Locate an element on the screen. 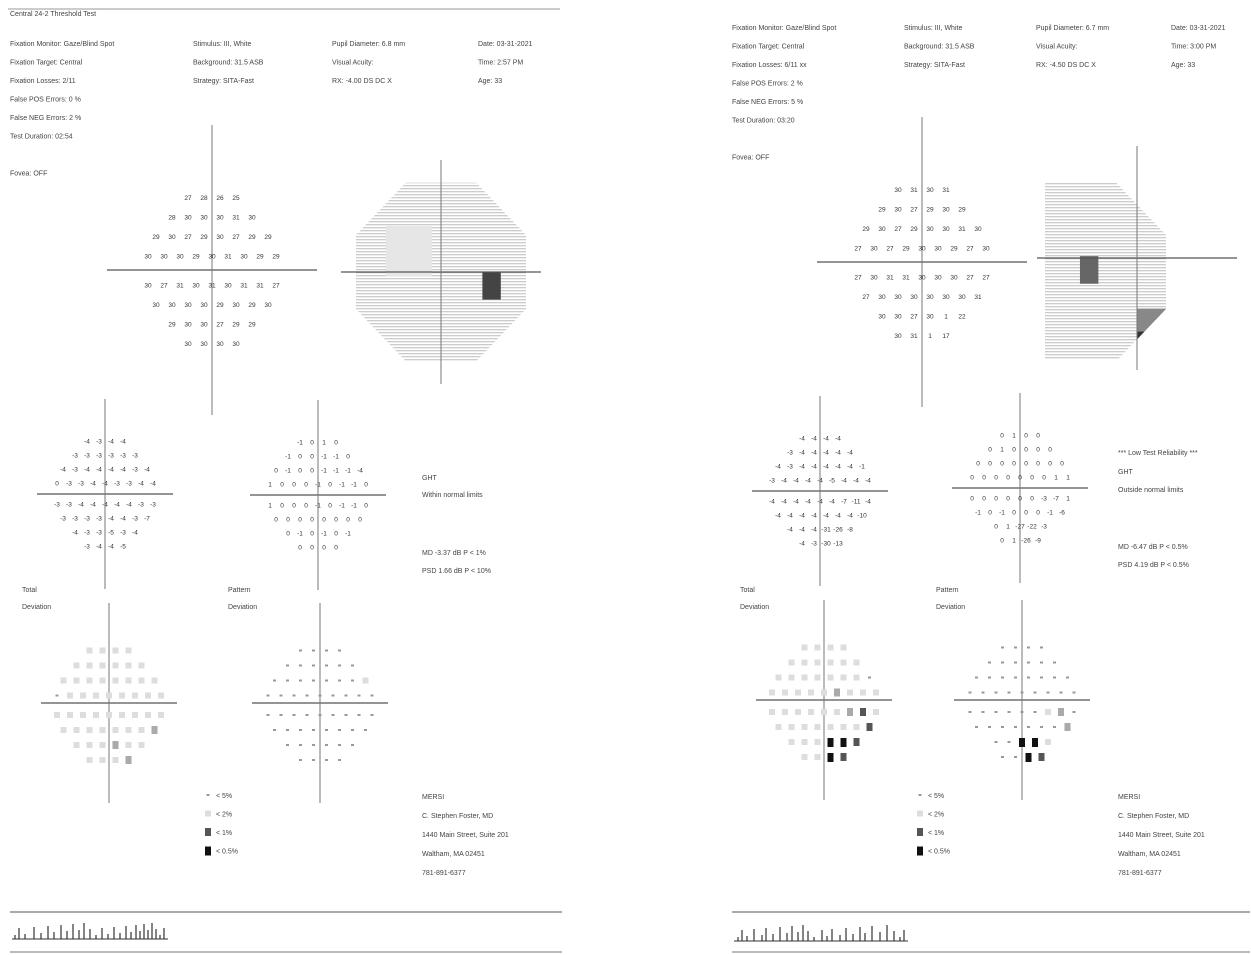  total-deviation-value: -1 is located at coordinates (862, 467).